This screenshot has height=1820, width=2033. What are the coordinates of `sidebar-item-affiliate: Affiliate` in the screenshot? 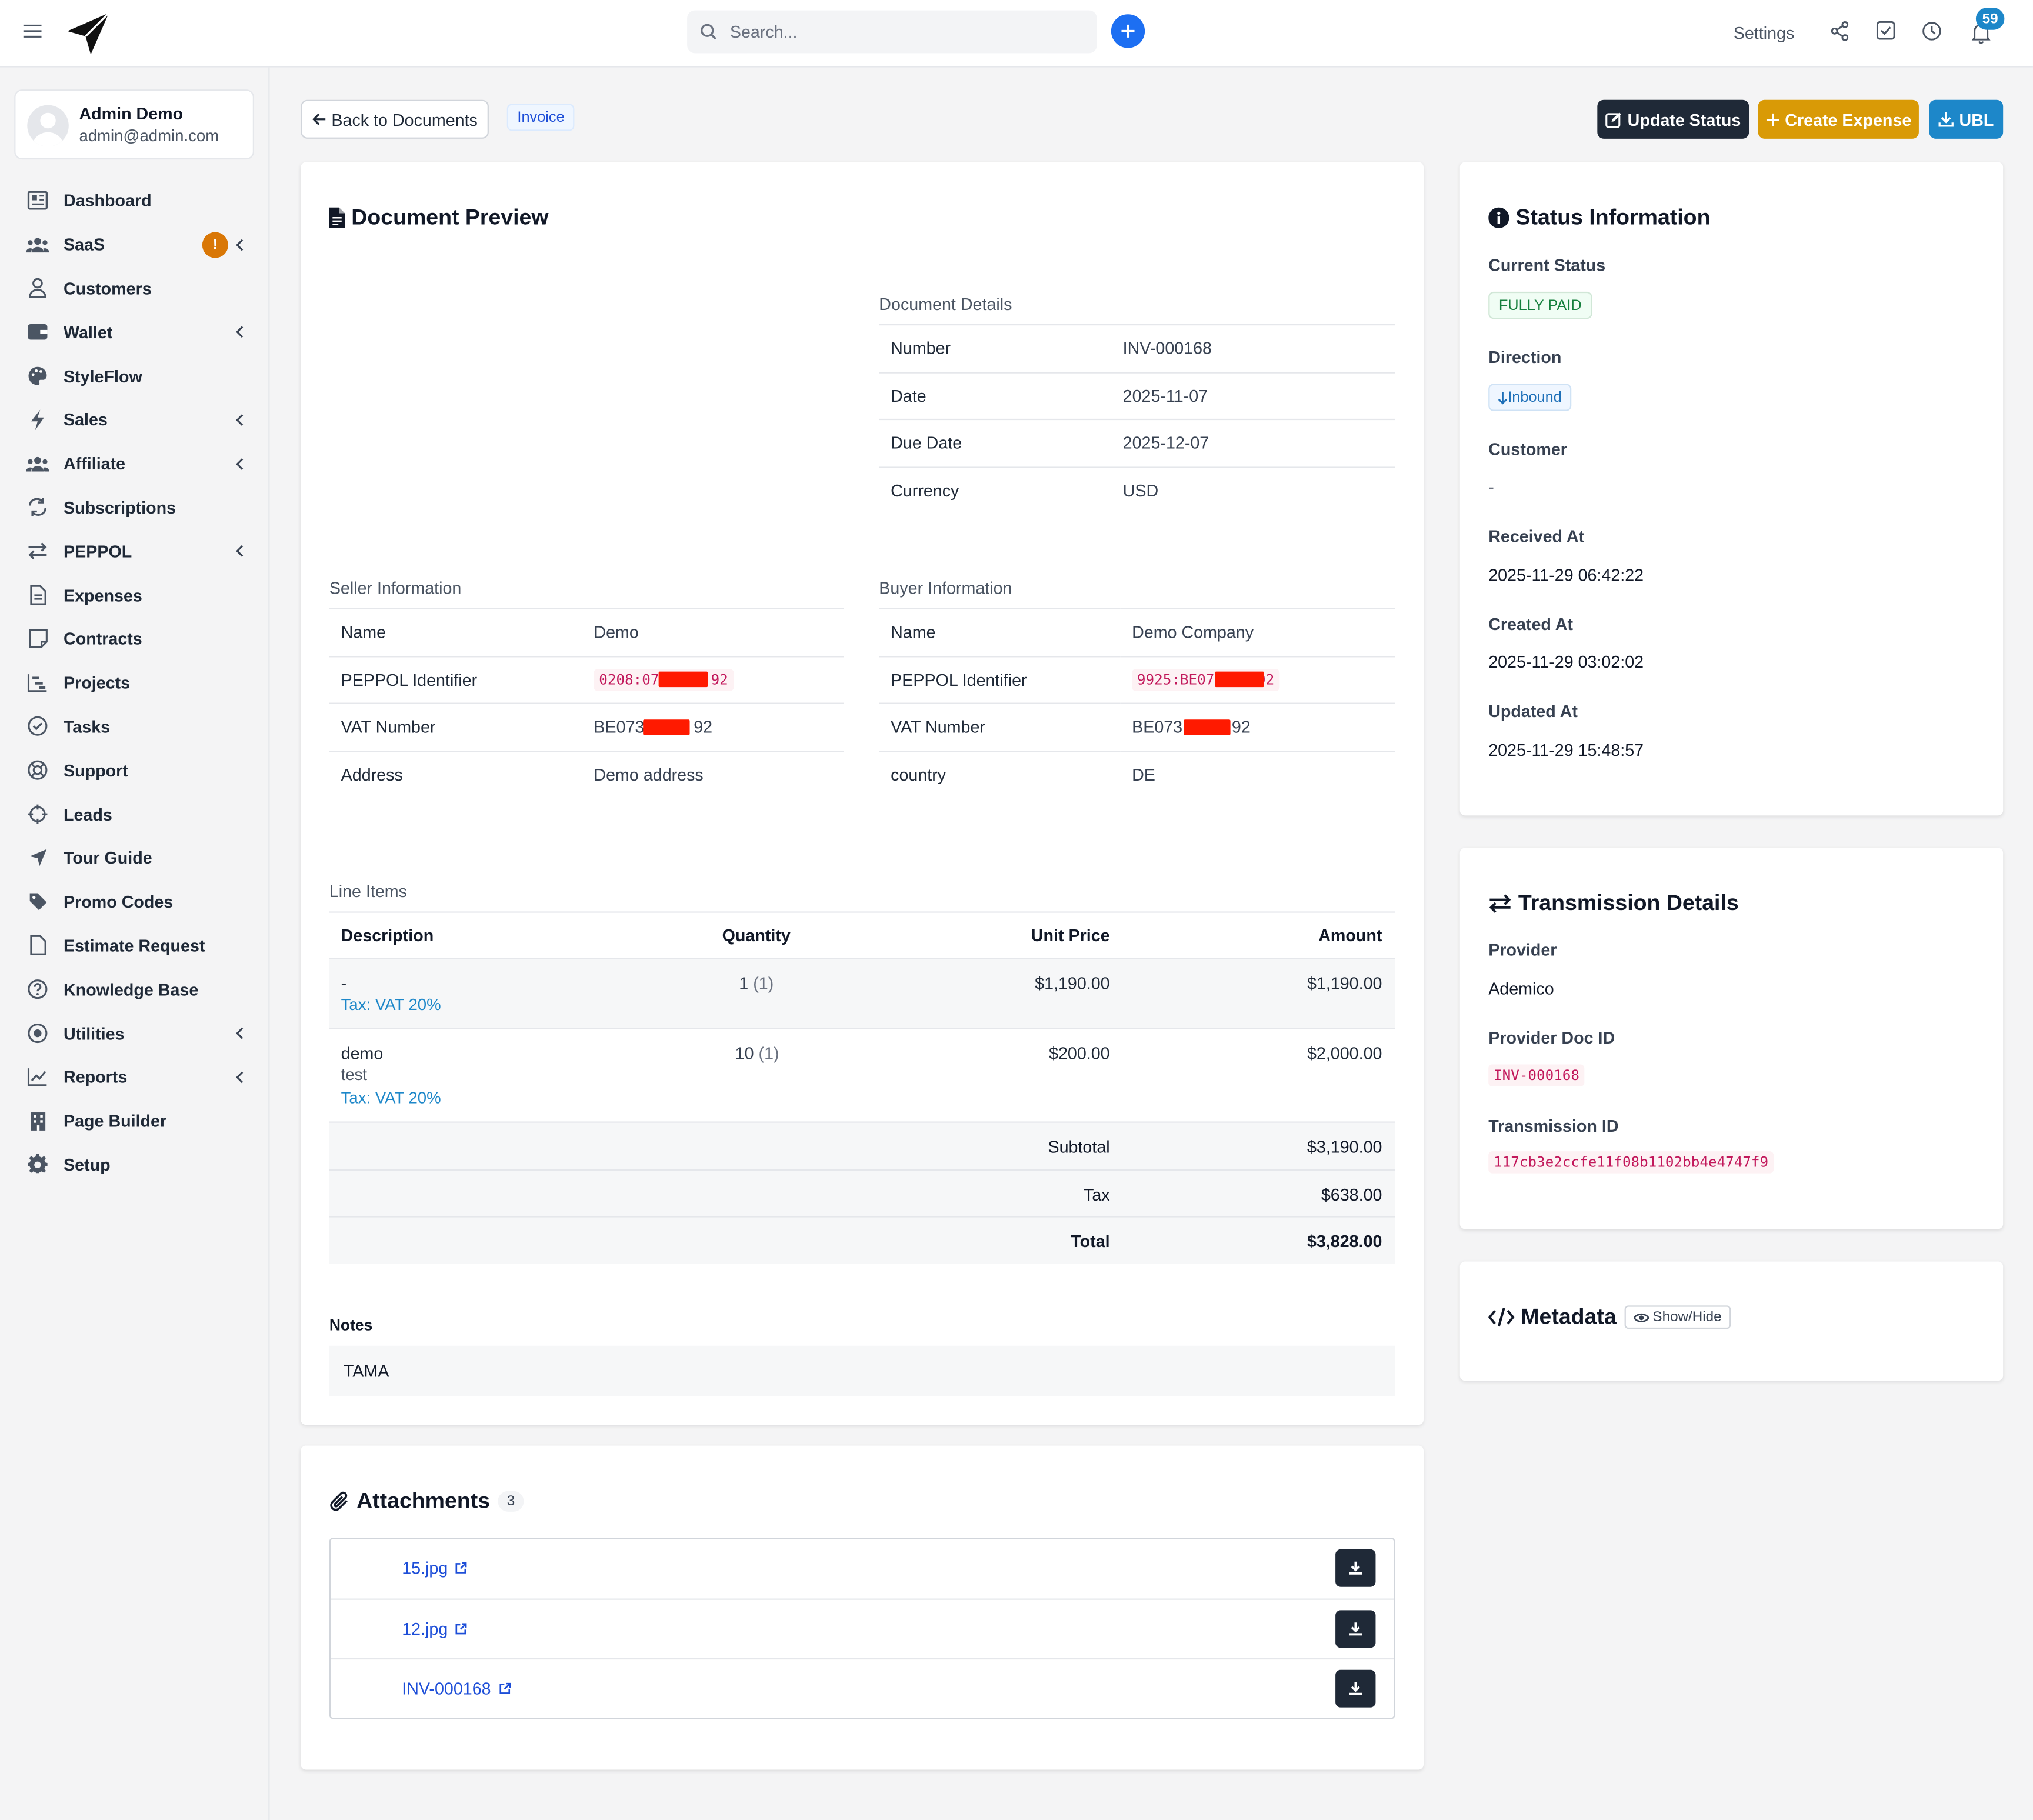 It's located at (134, 463).